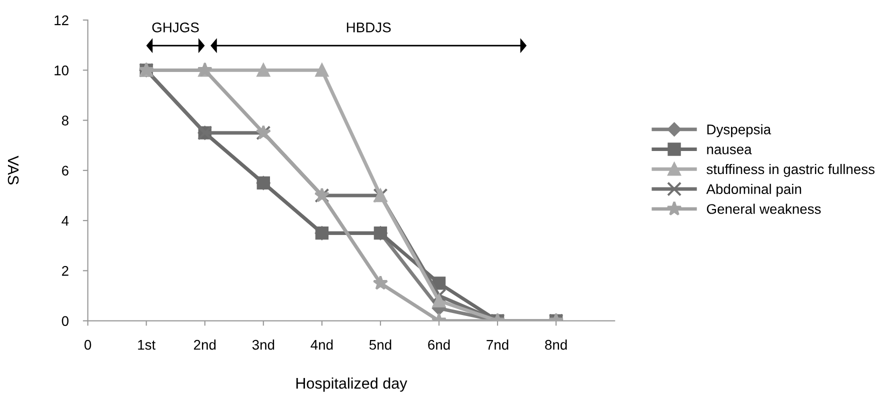  What do you see at coordinates (729, 150) in the screenshot?
I see `legend-label: nausea` at bounding box center [729, 150].